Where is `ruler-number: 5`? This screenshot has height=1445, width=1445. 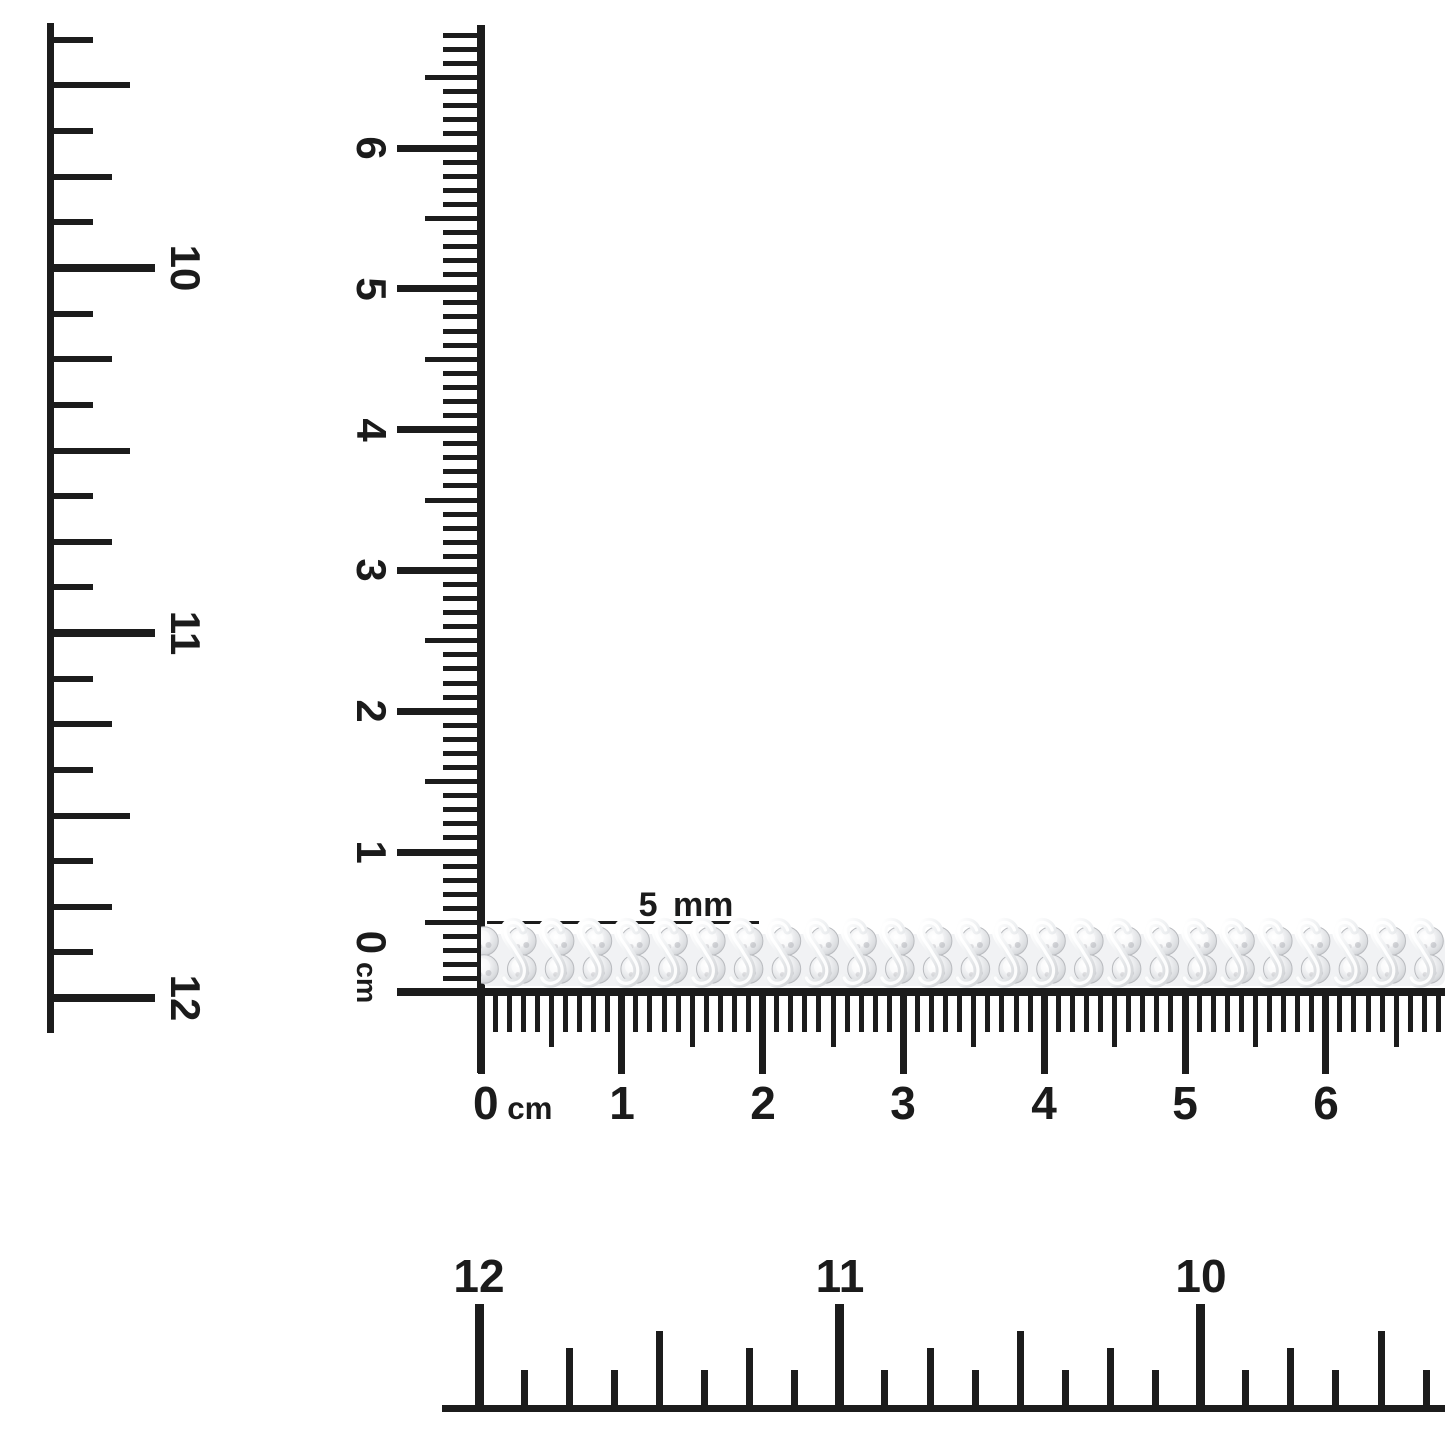 ruler-number: 5 is located at coordinates (371, 289).